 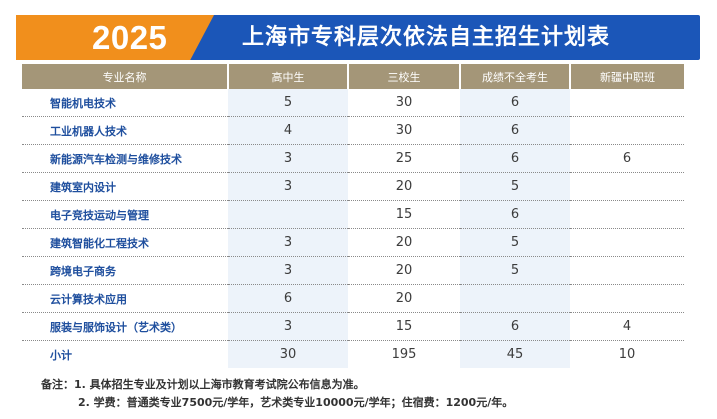 What do you see at coordinates (125, 158) in the screenshot?
I see `major-name: 新能源汽车检测与维修技术` at bounding box center [125, 158].